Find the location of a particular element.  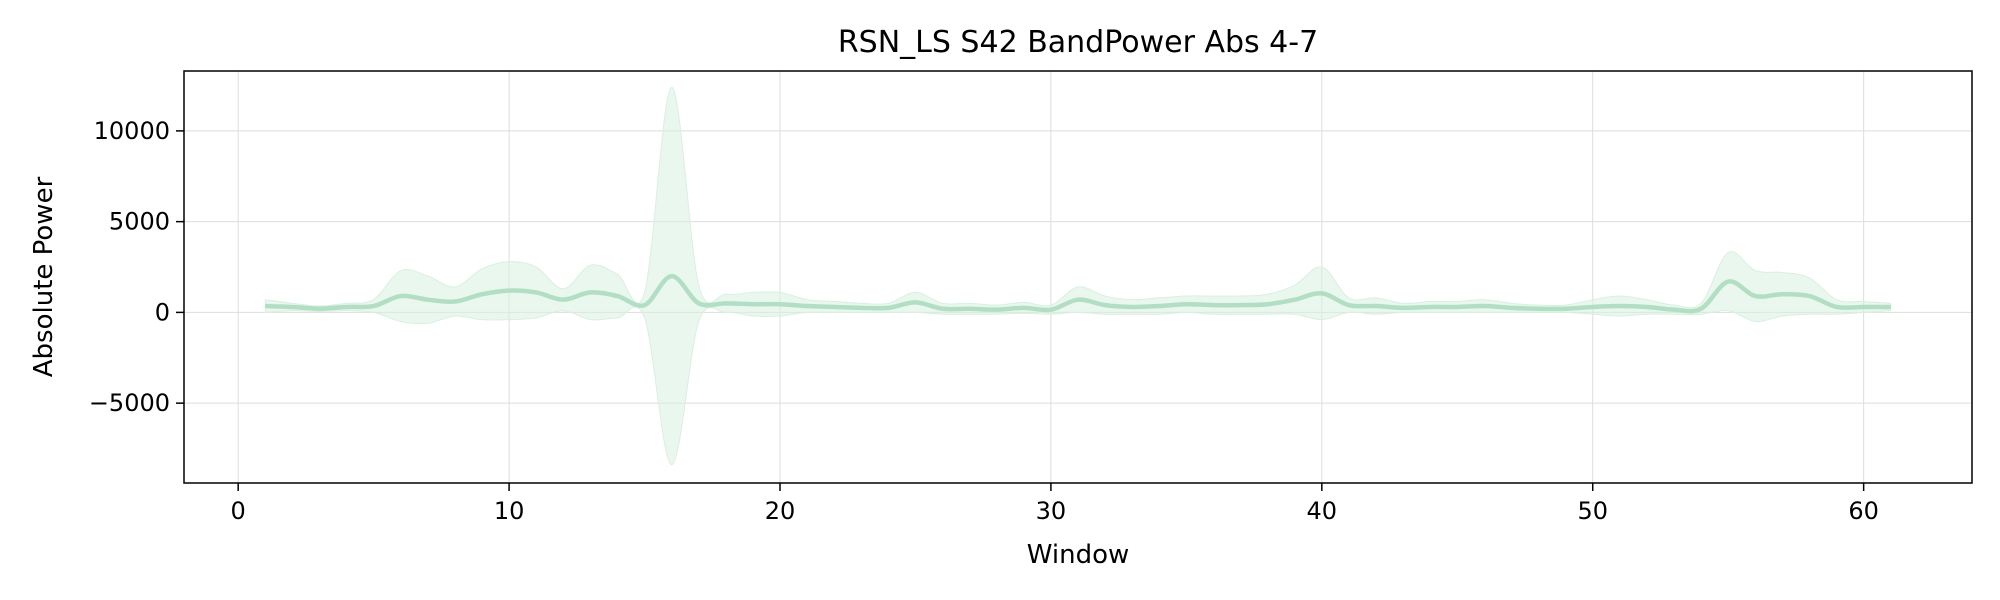

y-tick-label: −5000 is located at coordinates (129, 403).